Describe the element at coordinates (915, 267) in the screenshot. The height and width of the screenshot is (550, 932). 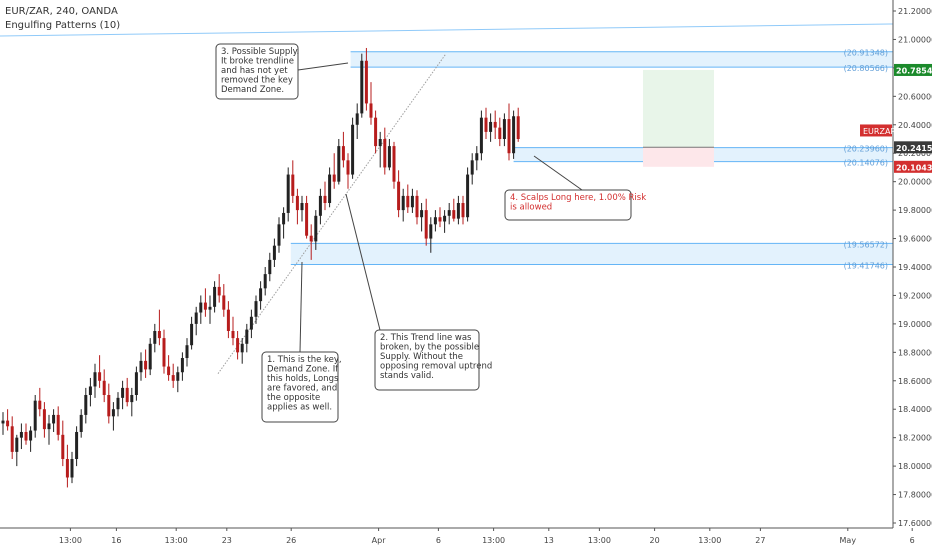
I see `y-tick-label: 19.40000` at that location.